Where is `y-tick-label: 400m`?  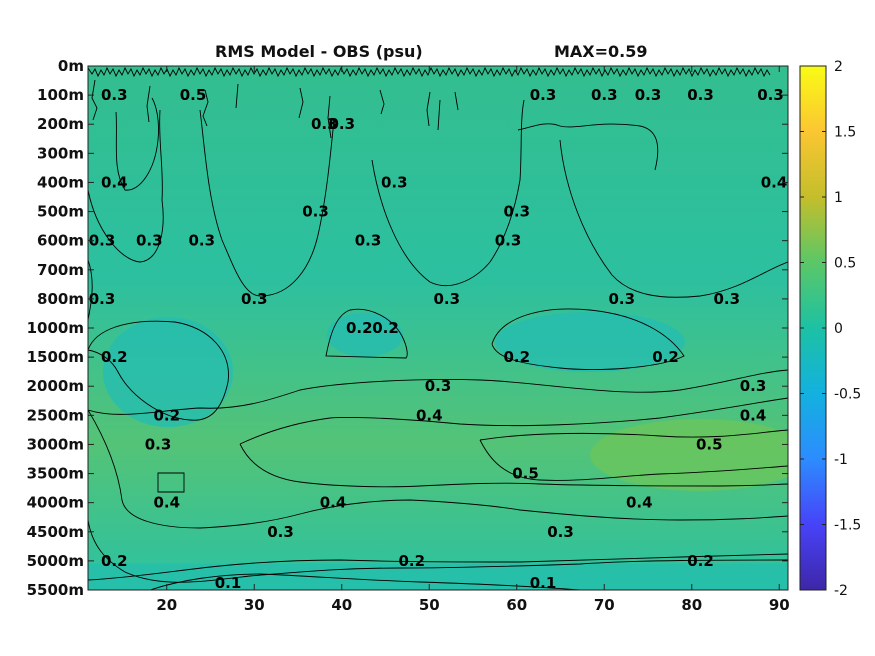 y-tick-label: 400m is located at coordinates (60, 182).